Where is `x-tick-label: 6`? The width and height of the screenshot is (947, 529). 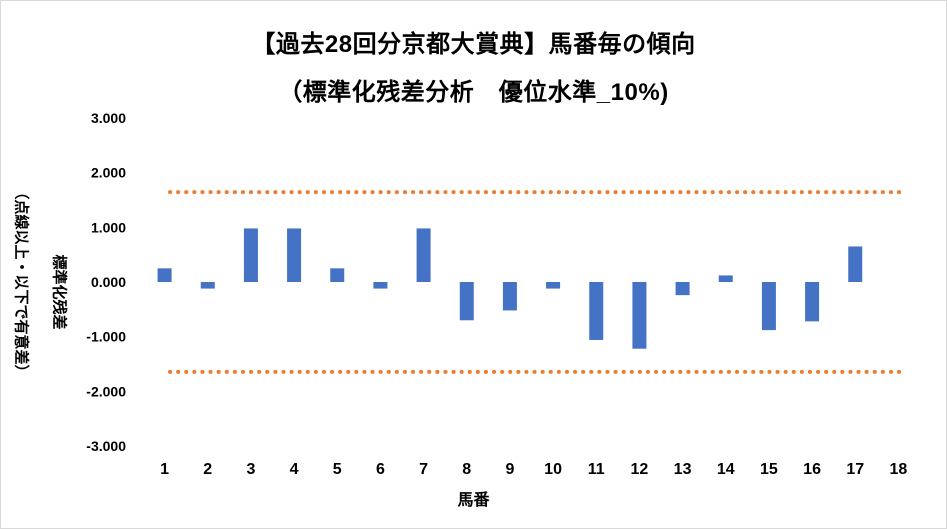
x-tick-label: 6 is located at coordinates (380, 469).